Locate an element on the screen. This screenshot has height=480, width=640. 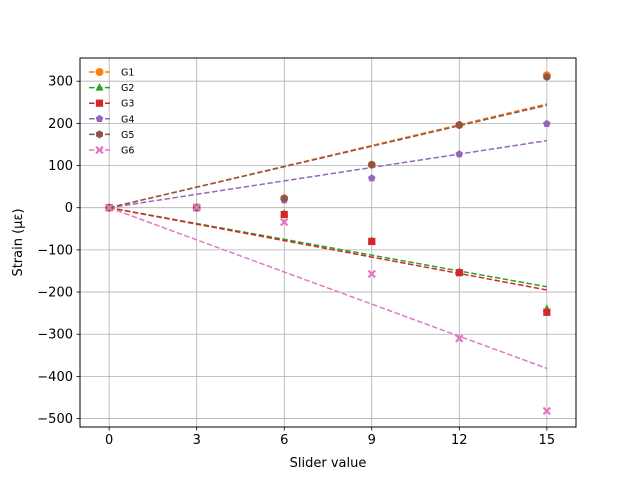
x-tick-label: 12 is located at coordinates (459, 440).